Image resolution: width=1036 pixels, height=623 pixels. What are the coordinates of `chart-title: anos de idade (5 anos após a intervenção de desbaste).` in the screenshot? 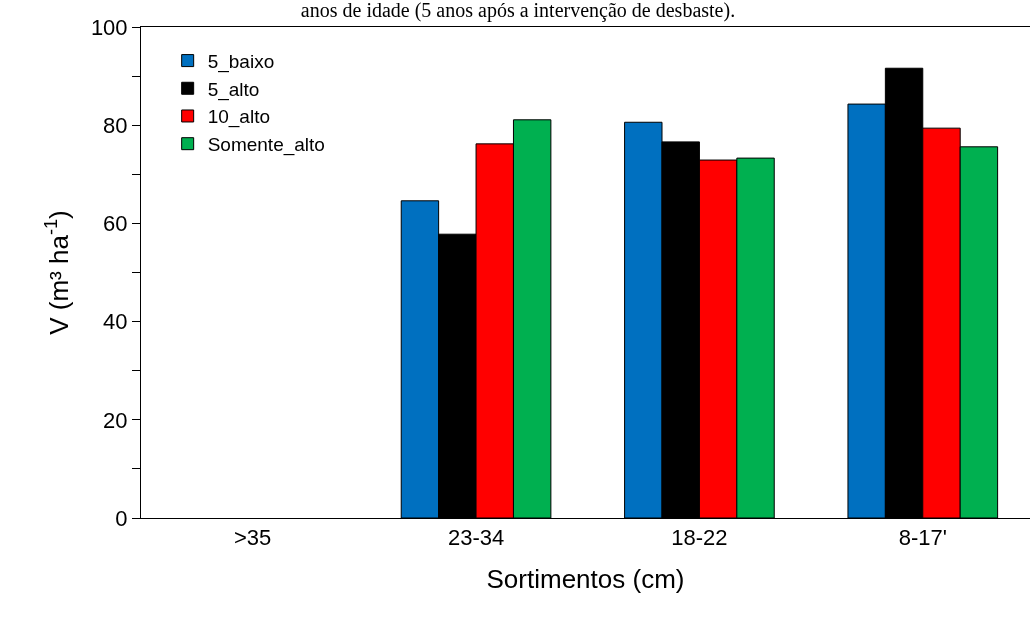 It's located at (518, 11).